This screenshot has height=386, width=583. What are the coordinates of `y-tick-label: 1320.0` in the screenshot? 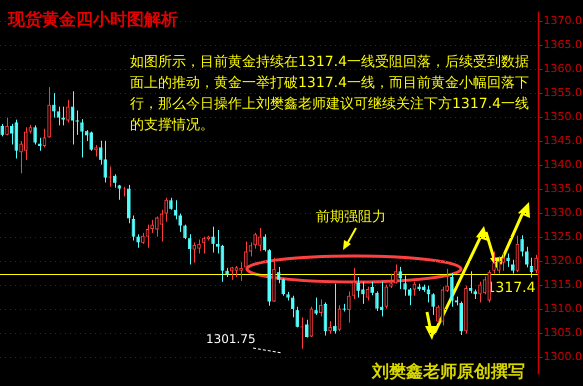 It's located at (563, 261).